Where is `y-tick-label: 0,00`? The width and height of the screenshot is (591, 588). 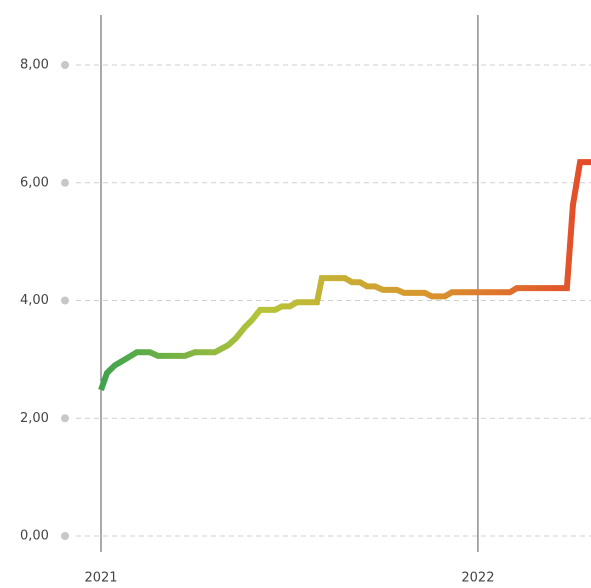
y-tick-label: 0,00 is located at coordinates (34, 536).